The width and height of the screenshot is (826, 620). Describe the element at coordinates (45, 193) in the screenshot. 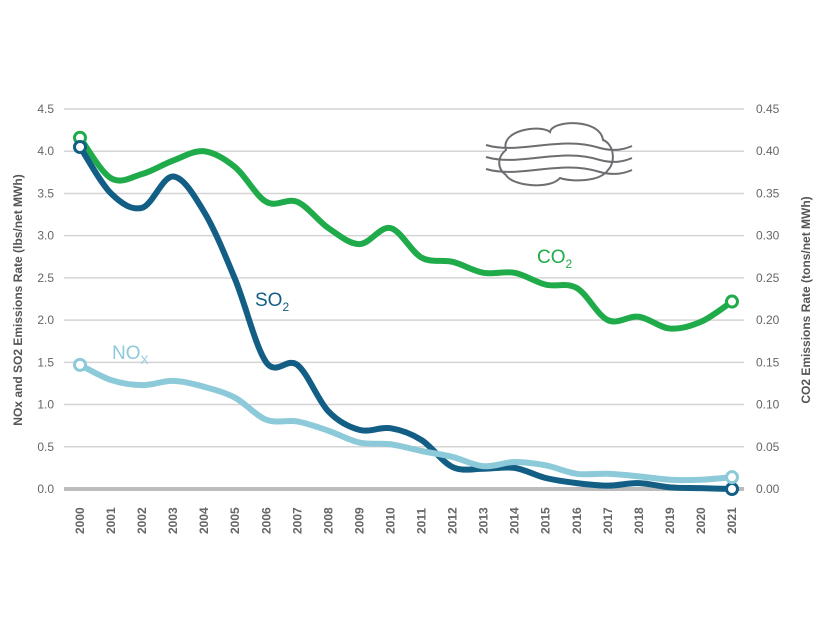

I see `y-left-tick-label: 3.5` at that location.